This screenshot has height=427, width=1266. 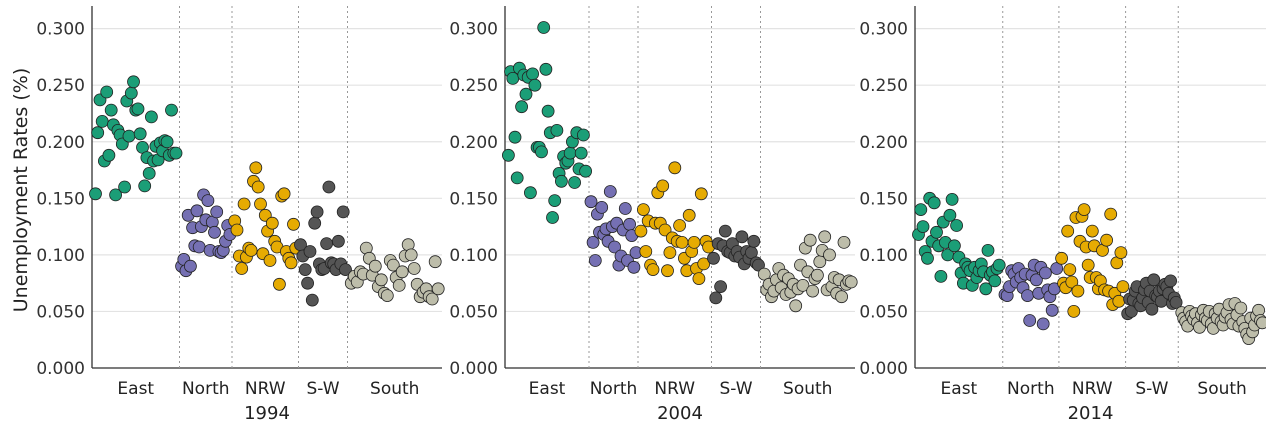 What do you see at coordinates (807, 389) in the screenshot?
I see `category-label: South` at bounding box center [807, 389].